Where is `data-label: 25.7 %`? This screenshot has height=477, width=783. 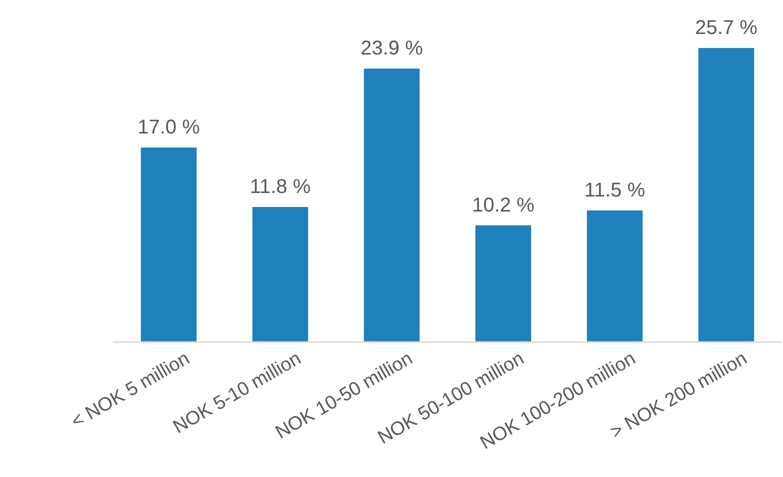 data-label: 25.7 % is located at coordinates (726, 28).